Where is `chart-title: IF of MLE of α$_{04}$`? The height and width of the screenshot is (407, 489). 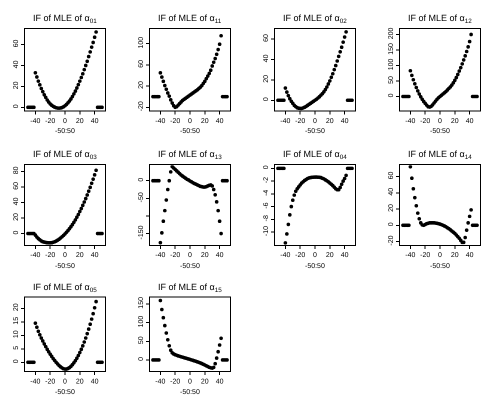
chart-title: IF of MLE of α$_{04}$ is located at coordinates (315, 155).